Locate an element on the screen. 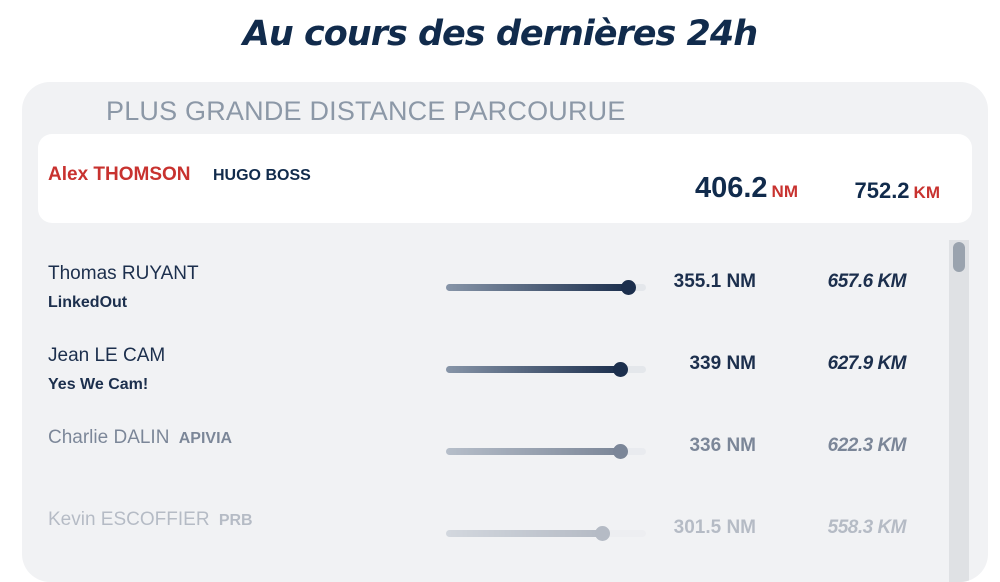  leader-km-value: 752.2 is located at coordinates (882, 190).